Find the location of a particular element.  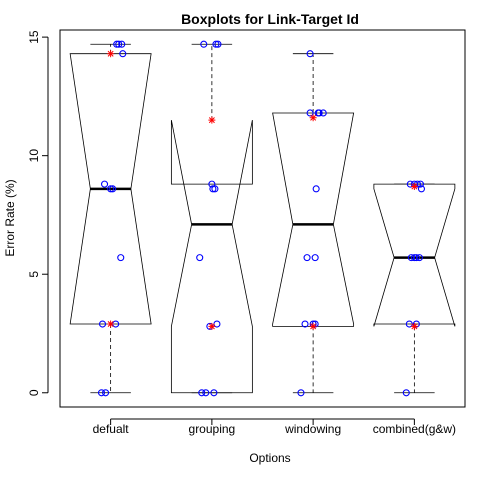

x-axis: defualt grouping windowing combined(g&w) is located at coordinates (274, 427).